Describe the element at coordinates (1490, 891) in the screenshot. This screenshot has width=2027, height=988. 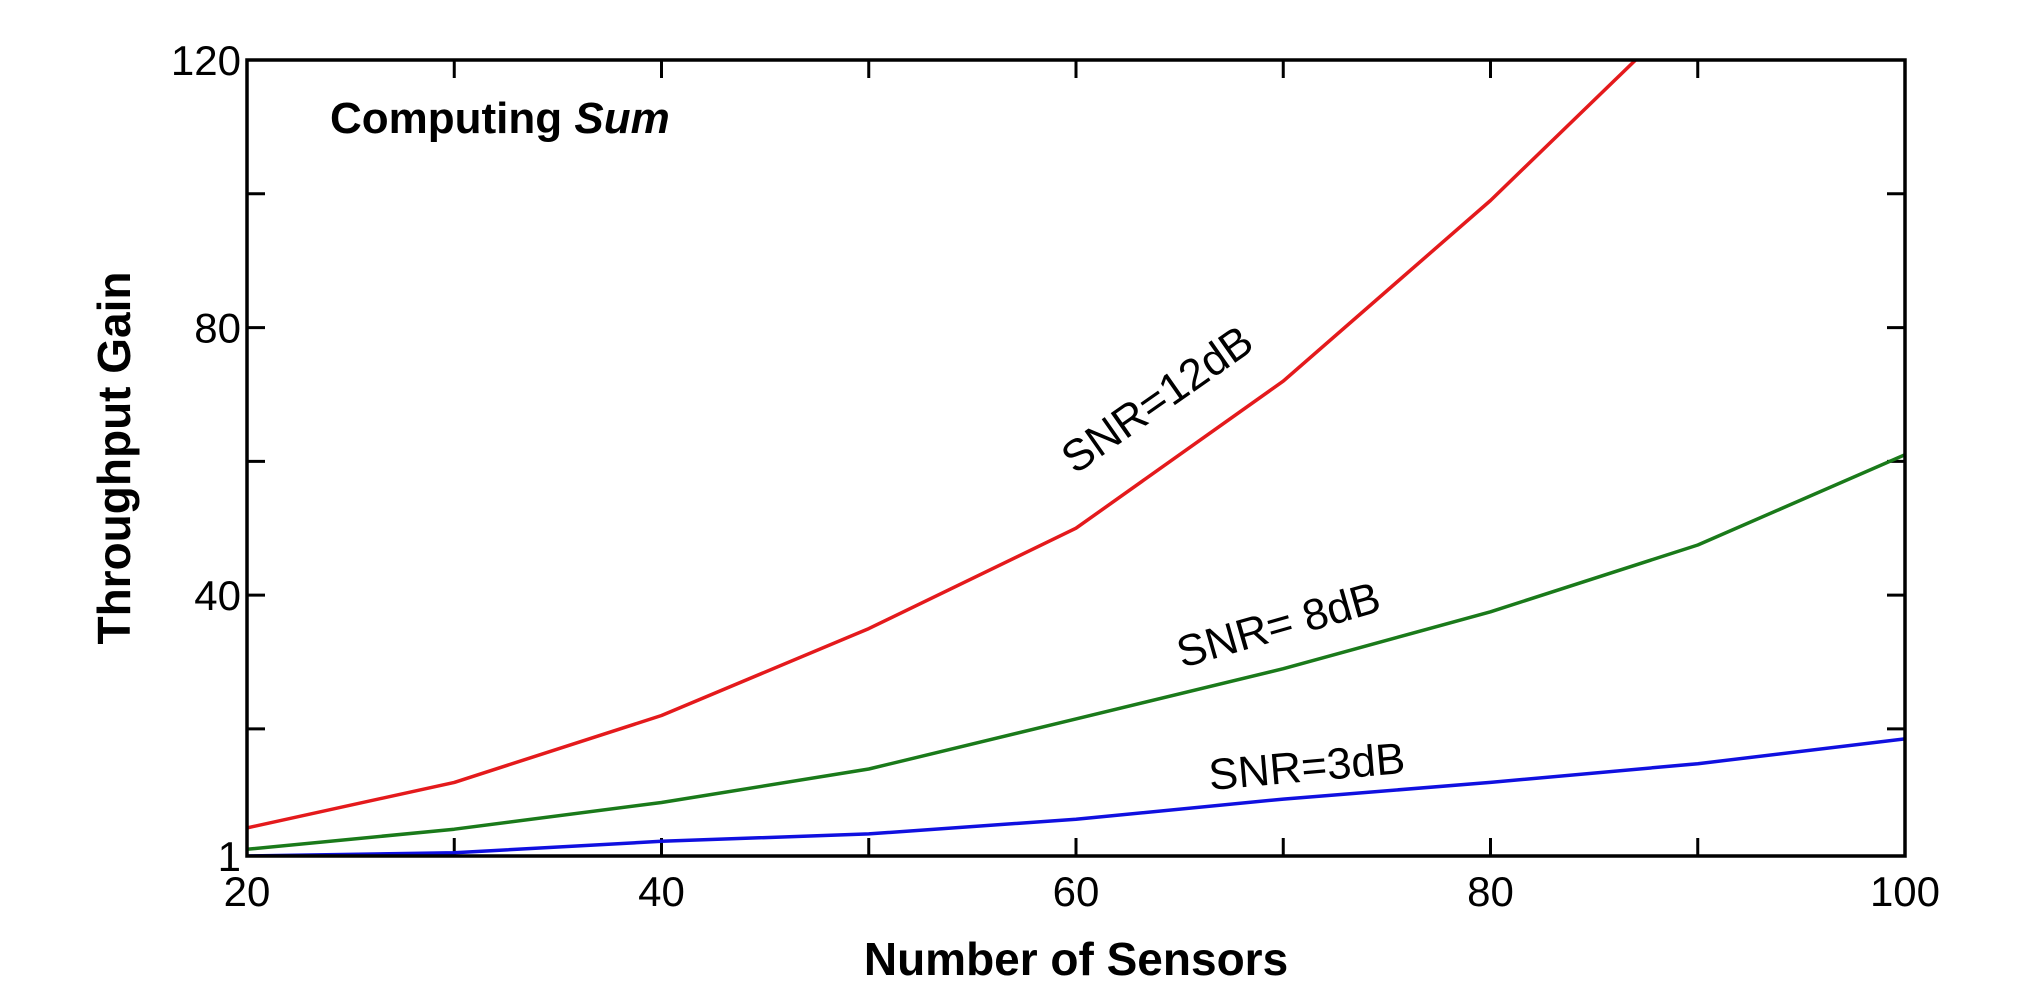
I see `x-tick-label-3: 80` at that location.